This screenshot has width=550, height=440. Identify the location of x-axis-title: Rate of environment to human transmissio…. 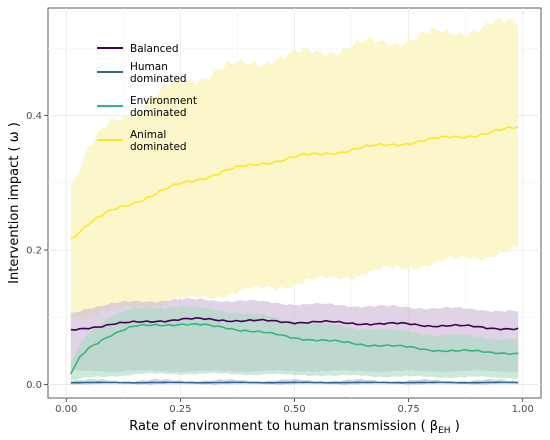
(294, 427).